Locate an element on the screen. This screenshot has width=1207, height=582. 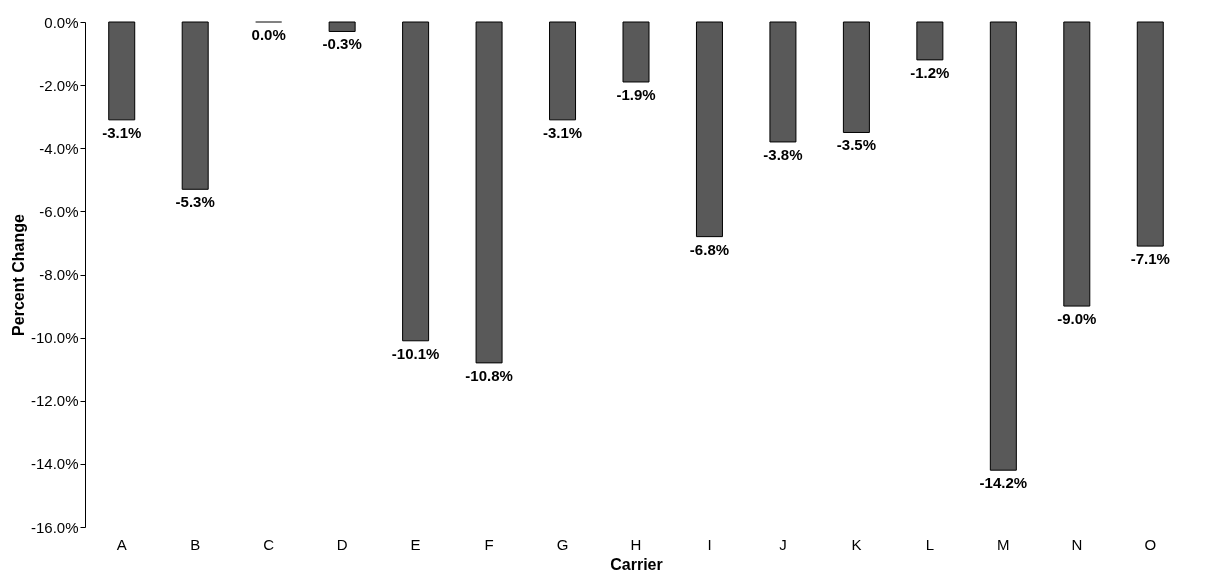
x-tick-label: H is located at coordinates (636, 544).